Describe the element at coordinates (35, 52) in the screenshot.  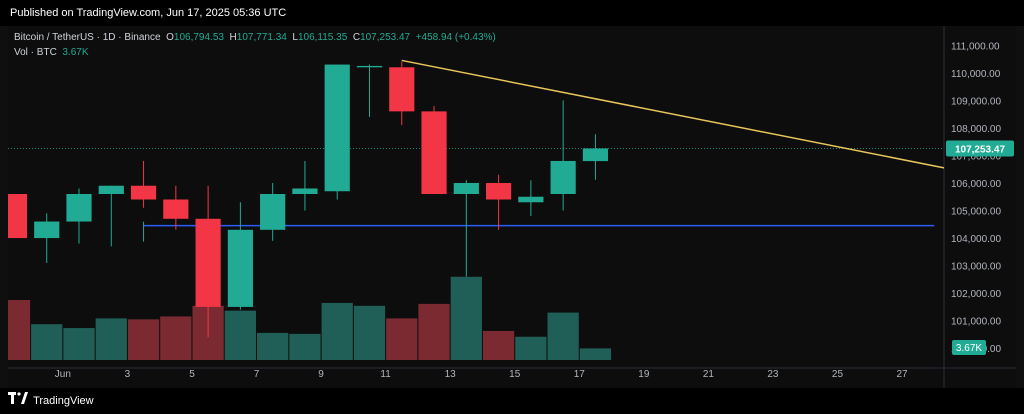
I see `volume-label: Vol · BTC` at that location.